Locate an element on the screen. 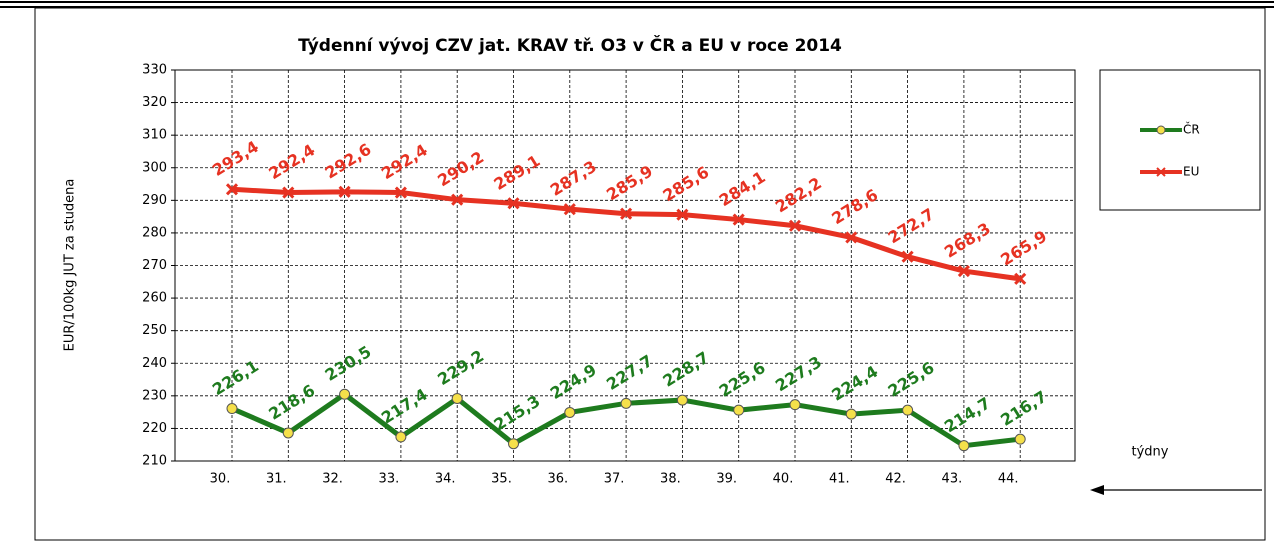  y-tick-label: 280 is located at coordinates (154, 232).